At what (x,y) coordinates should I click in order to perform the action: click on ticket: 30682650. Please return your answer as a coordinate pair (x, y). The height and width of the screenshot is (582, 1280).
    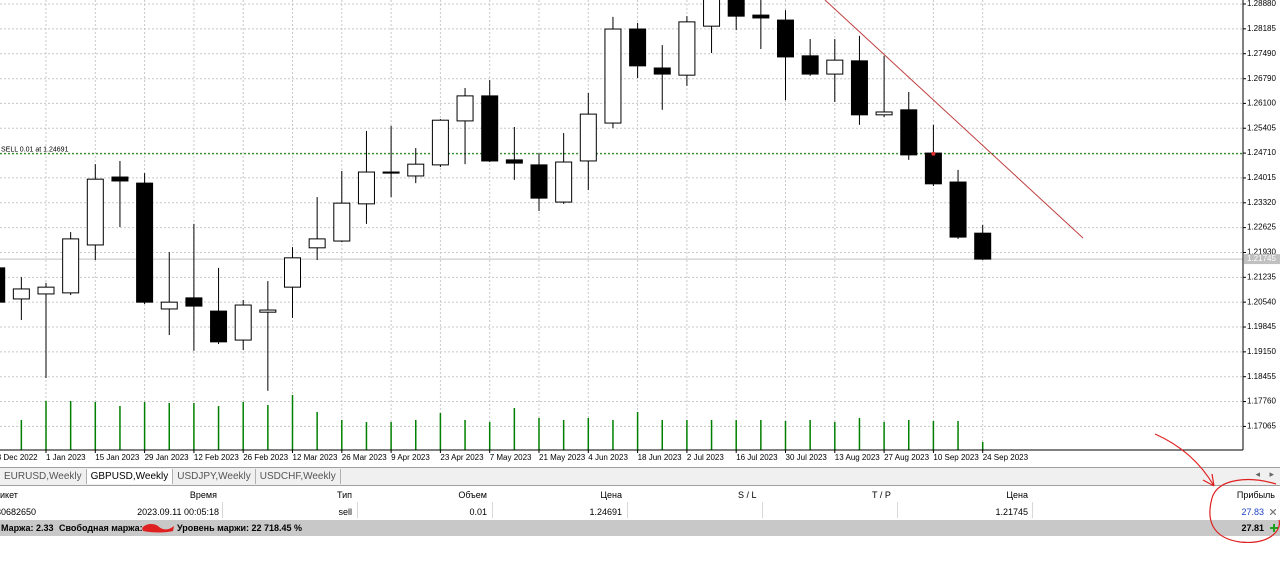
    Looking at the image, I should click on (18, 512).